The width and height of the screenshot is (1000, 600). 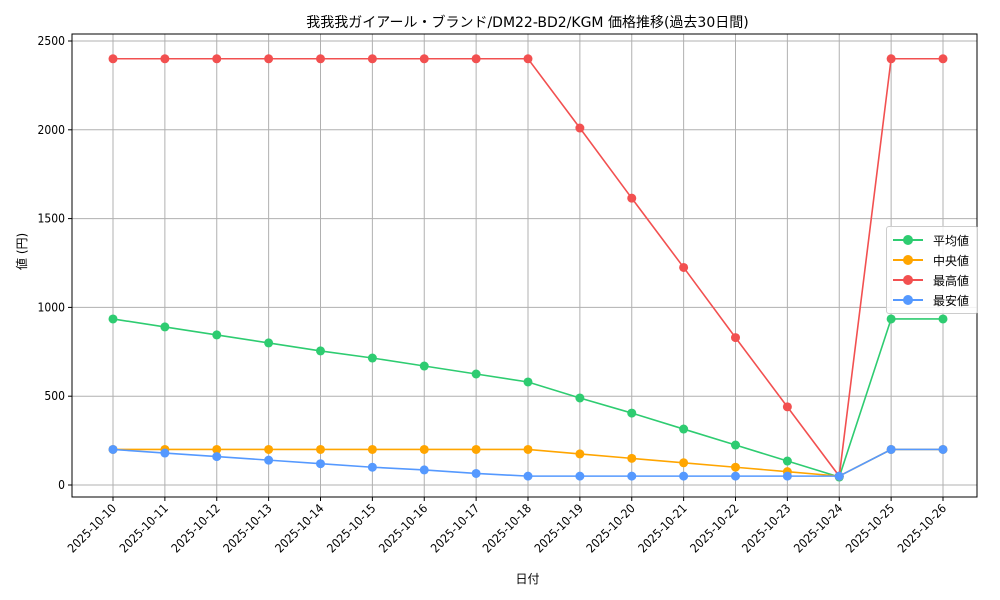 I want to click on svg-text: 2500, so click(x=52, y=41).